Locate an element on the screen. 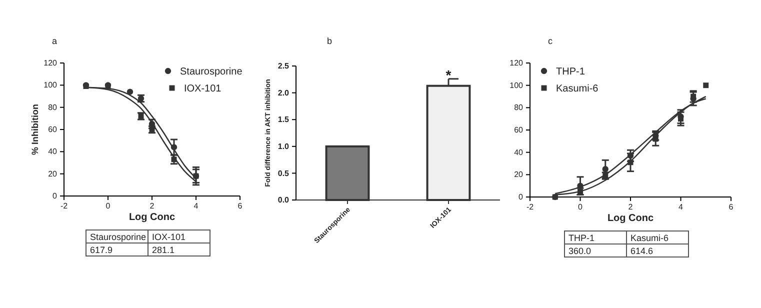 Image resolution: width=761 pixels, height=308 pixels. text: Staurosporine is located at coordinates (118, 237).